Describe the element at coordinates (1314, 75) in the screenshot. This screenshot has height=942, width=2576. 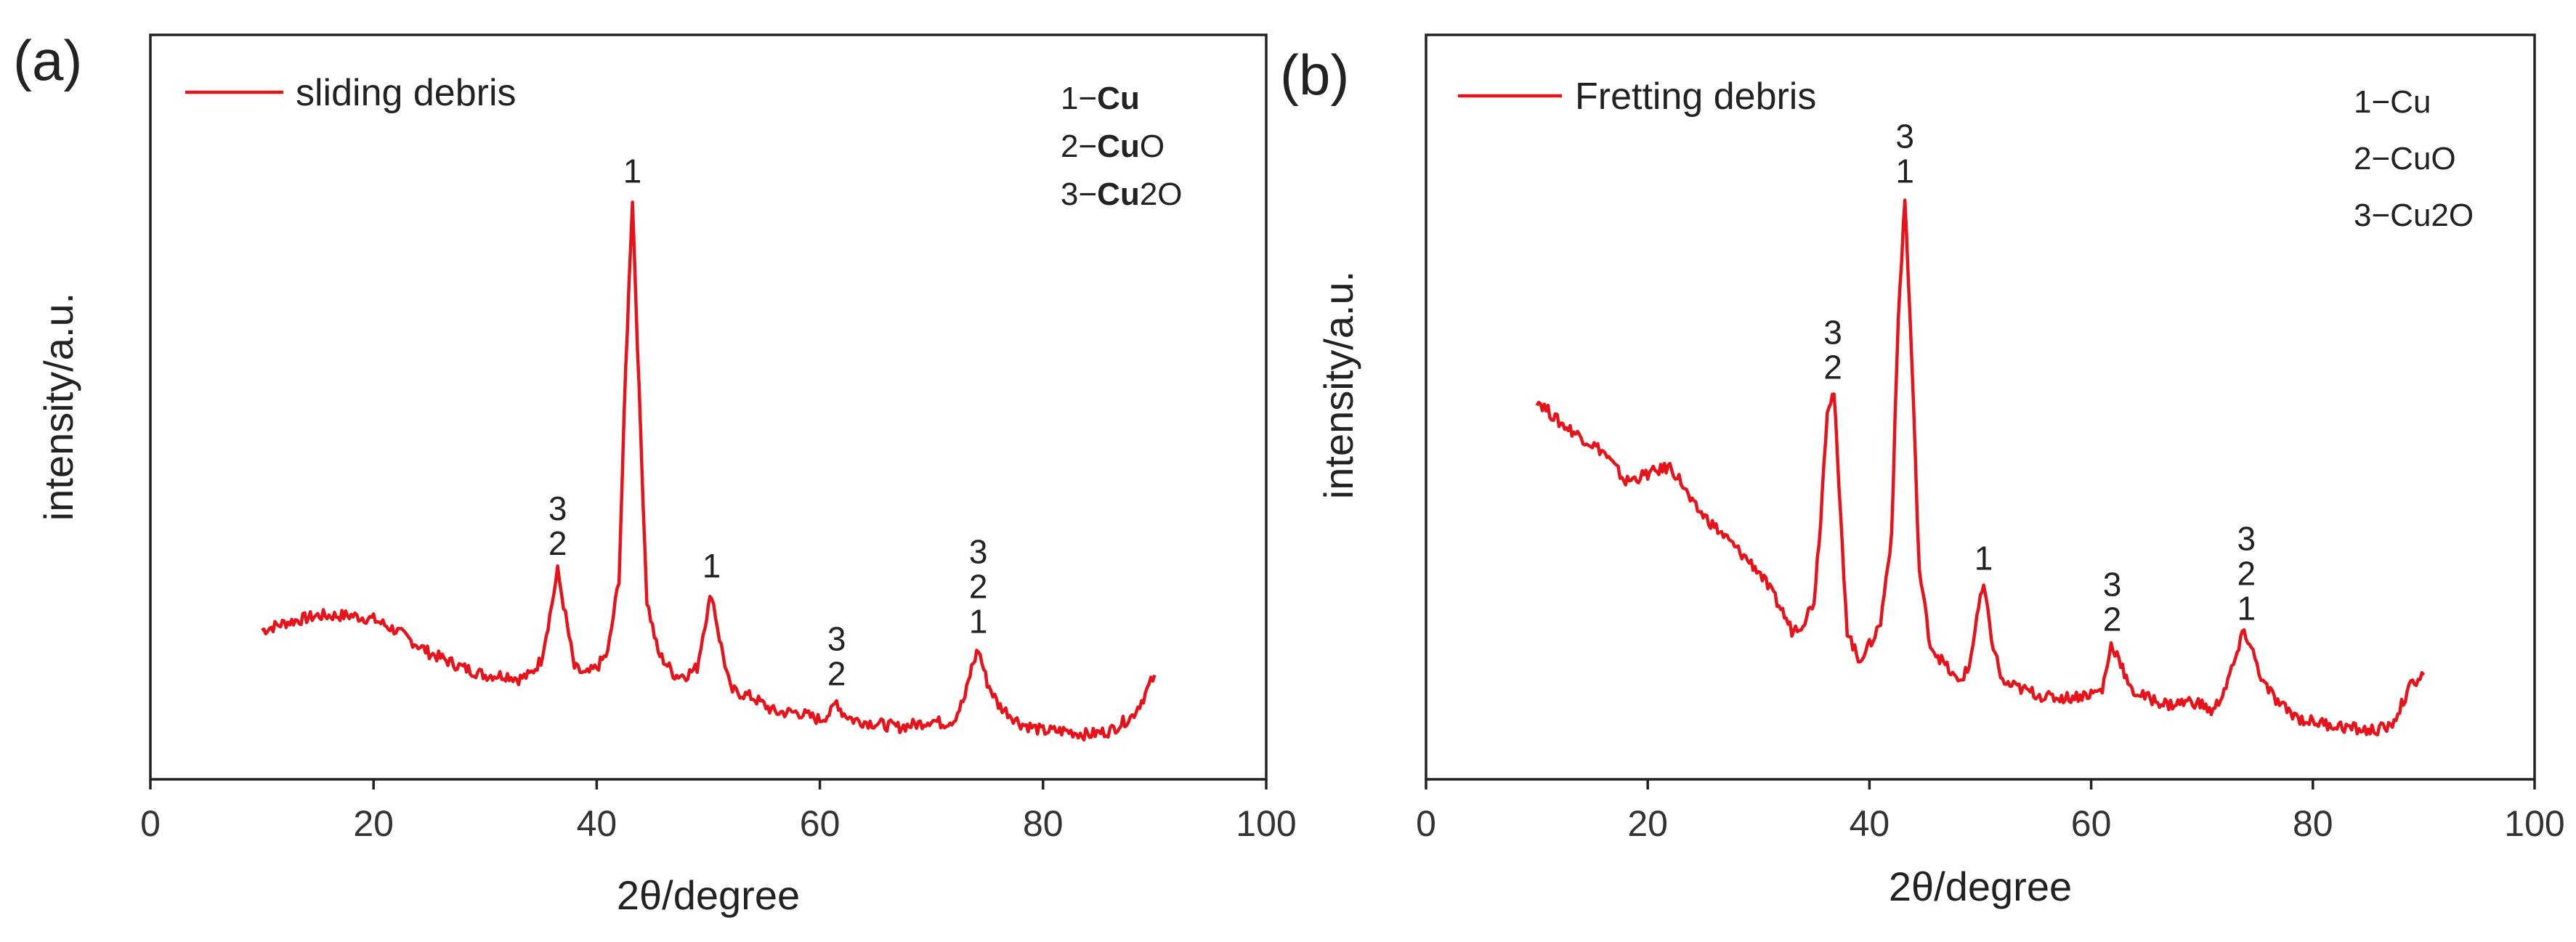
I see `panel-label: (b)` at that location.